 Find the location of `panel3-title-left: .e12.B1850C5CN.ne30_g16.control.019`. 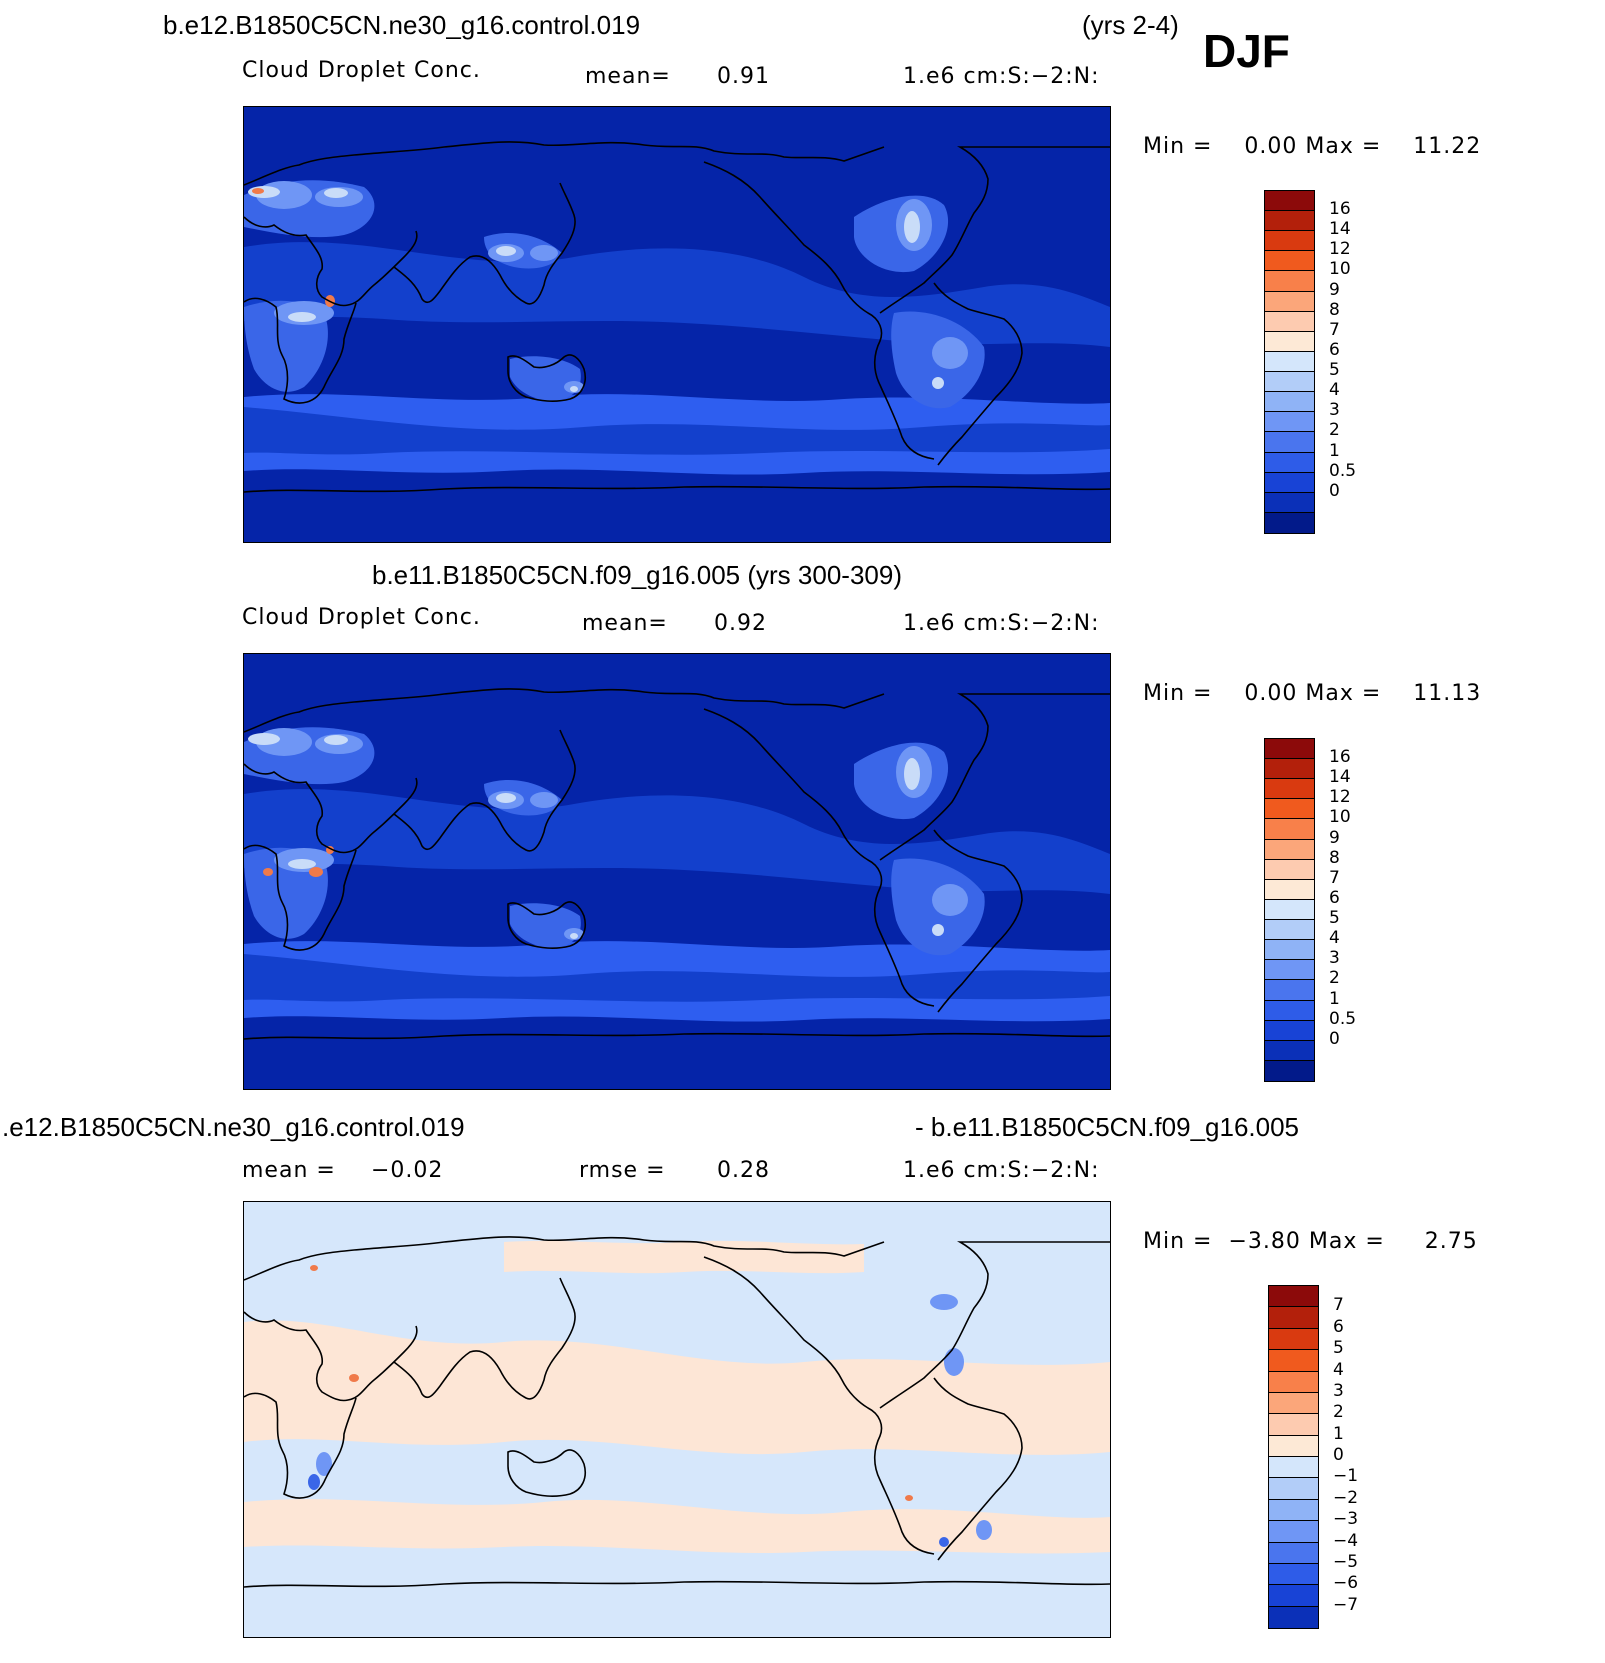

panel3-title-left: .e12.B1850C5CN.ne30_g16.control.019 is located at coordinates (233, 1127).